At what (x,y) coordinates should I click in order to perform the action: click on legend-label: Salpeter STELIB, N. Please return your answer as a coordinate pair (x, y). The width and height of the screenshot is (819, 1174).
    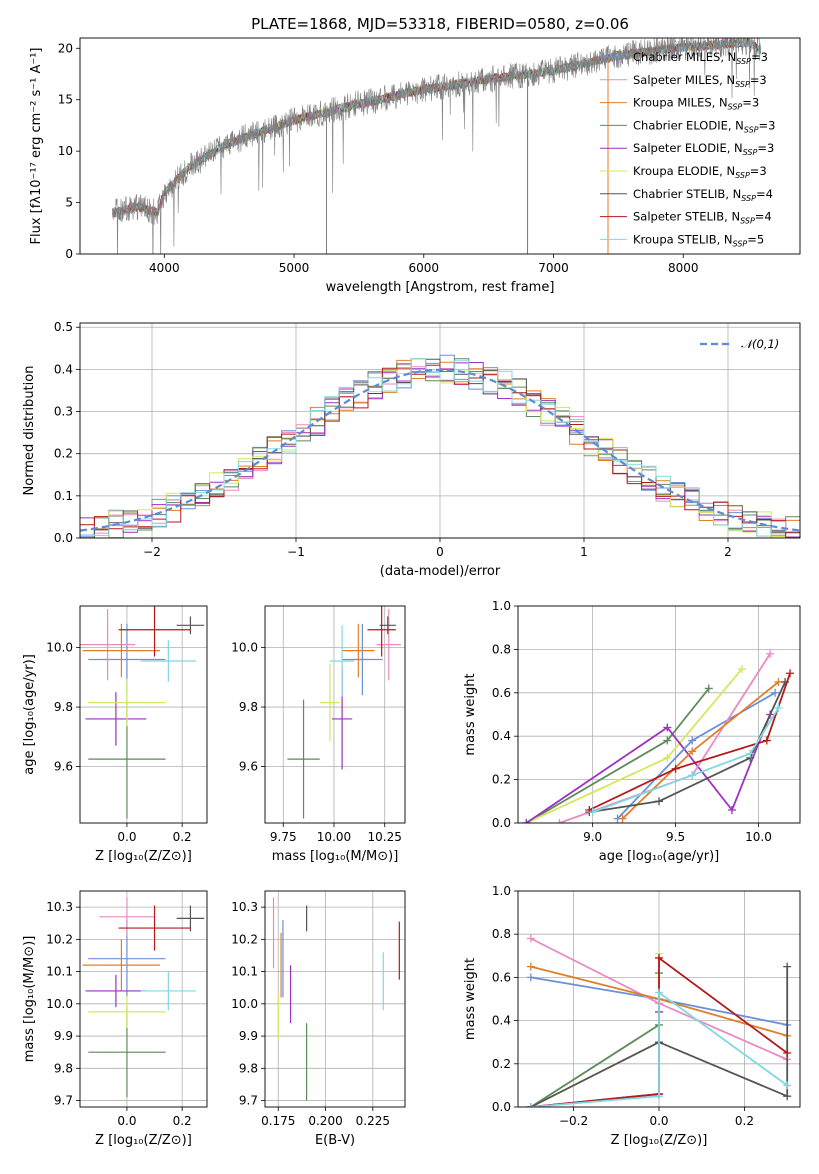
    Looking at the image, I should click on (686, 217).